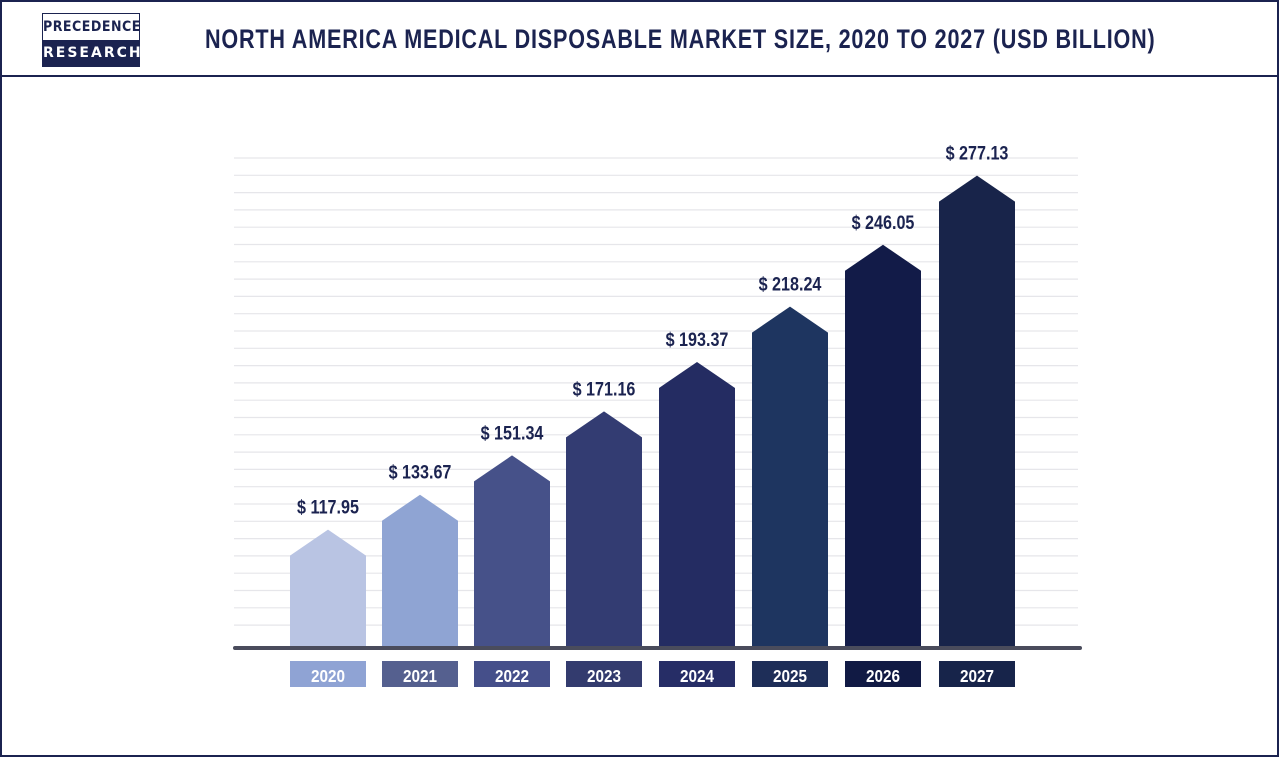 This screenshot has height=757, width=1279. Describe the element at coordinates (512, 433) in the screenshot. I see `data-label: $ 151.34` at that location.